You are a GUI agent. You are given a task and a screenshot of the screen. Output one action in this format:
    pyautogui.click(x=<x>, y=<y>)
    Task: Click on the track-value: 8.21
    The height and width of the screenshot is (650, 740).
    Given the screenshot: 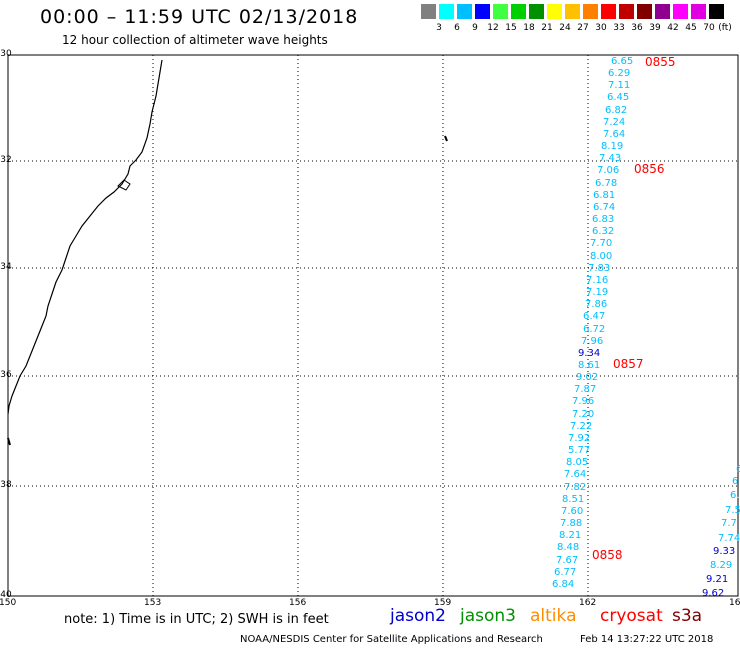 What is the action you would take?
    pyautogui.click(x=570, y=536)
    